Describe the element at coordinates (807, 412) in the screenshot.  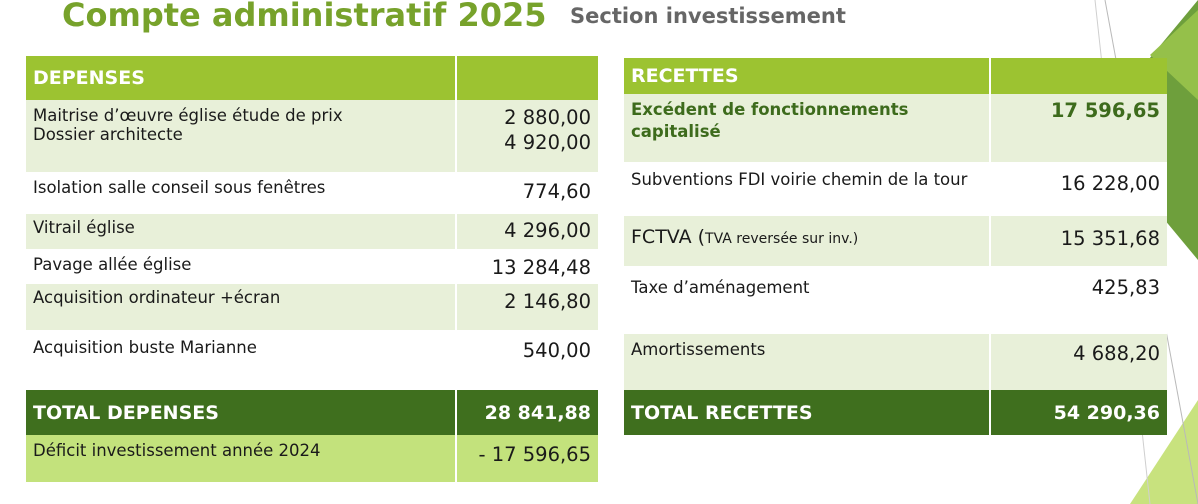
I see `total-label: TOTAL RECETTES` at that location.